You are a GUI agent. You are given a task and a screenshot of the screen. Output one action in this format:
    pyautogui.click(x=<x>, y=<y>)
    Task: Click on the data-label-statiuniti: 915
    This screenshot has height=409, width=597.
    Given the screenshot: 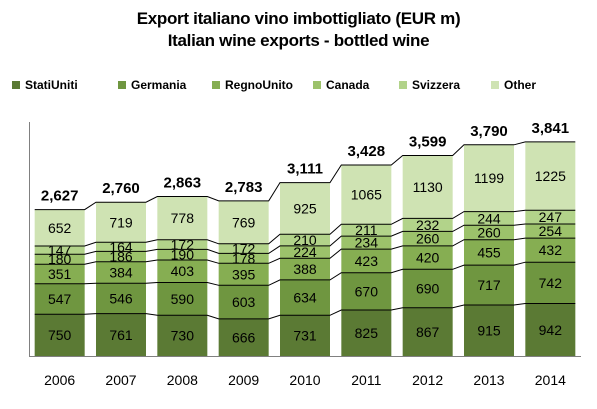 What is the action you would take?
    pyautogui.click(x=489, y=331)
    